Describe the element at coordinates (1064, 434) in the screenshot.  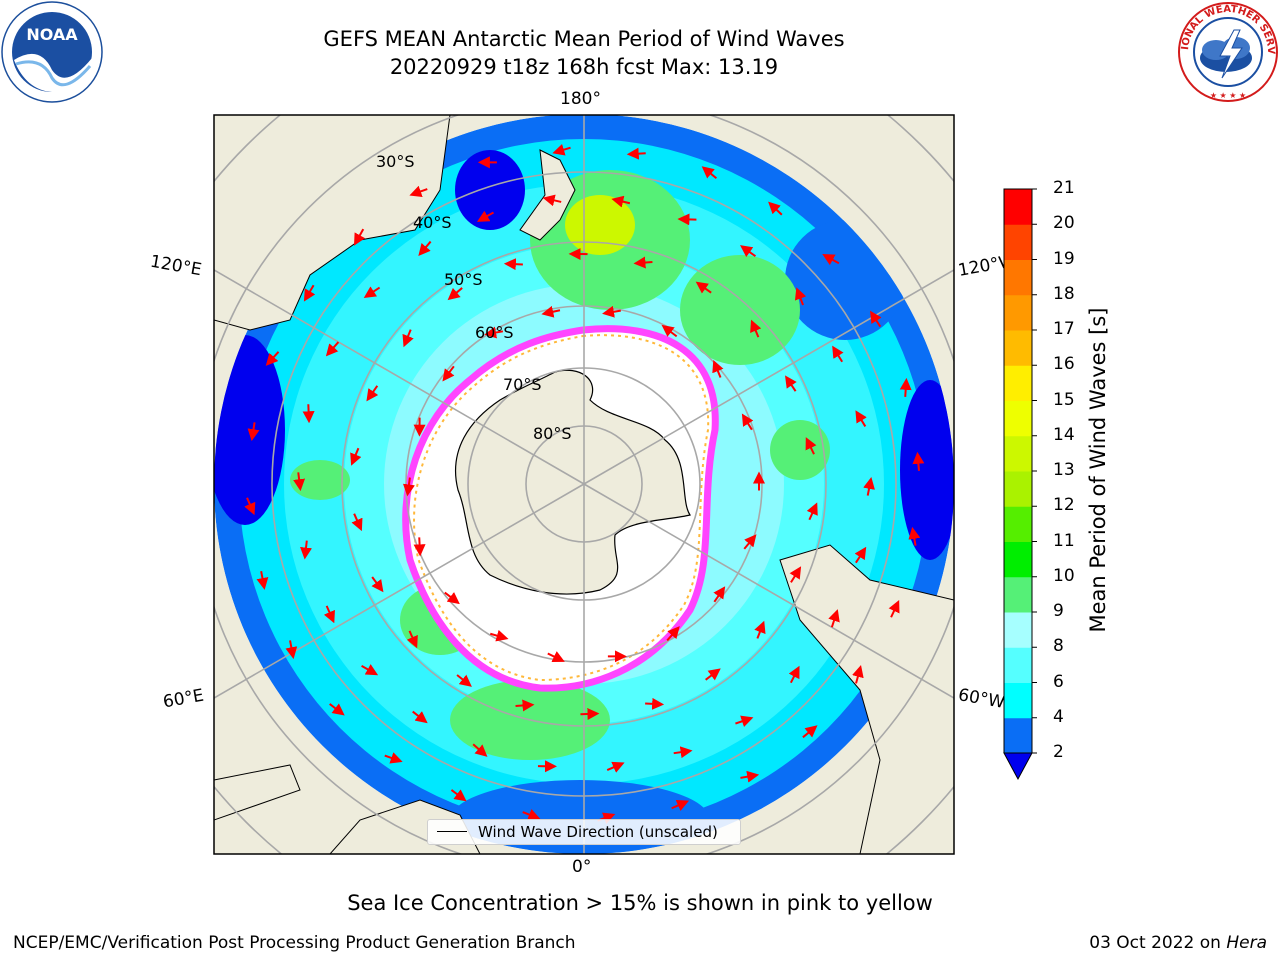
I see `colorbar-tick-label: 14` at that location.